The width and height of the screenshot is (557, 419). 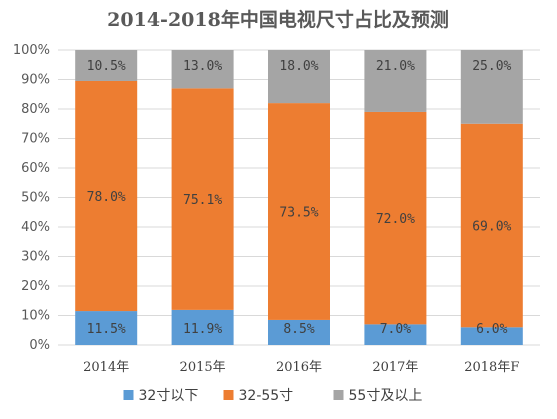 I want to click on data-label: 25.0%, so click(x=491, y=66).